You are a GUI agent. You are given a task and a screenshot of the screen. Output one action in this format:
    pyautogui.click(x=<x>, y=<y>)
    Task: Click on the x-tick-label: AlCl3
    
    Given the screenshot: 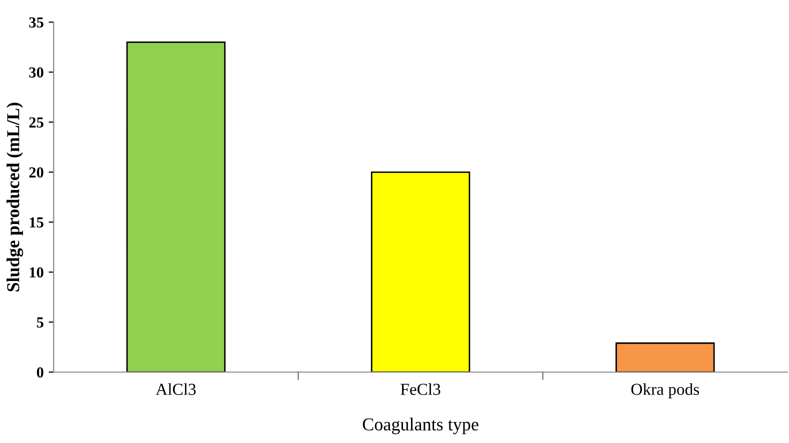 What is the action you would take?
    pyautogui.click(x=176, y=389)
    